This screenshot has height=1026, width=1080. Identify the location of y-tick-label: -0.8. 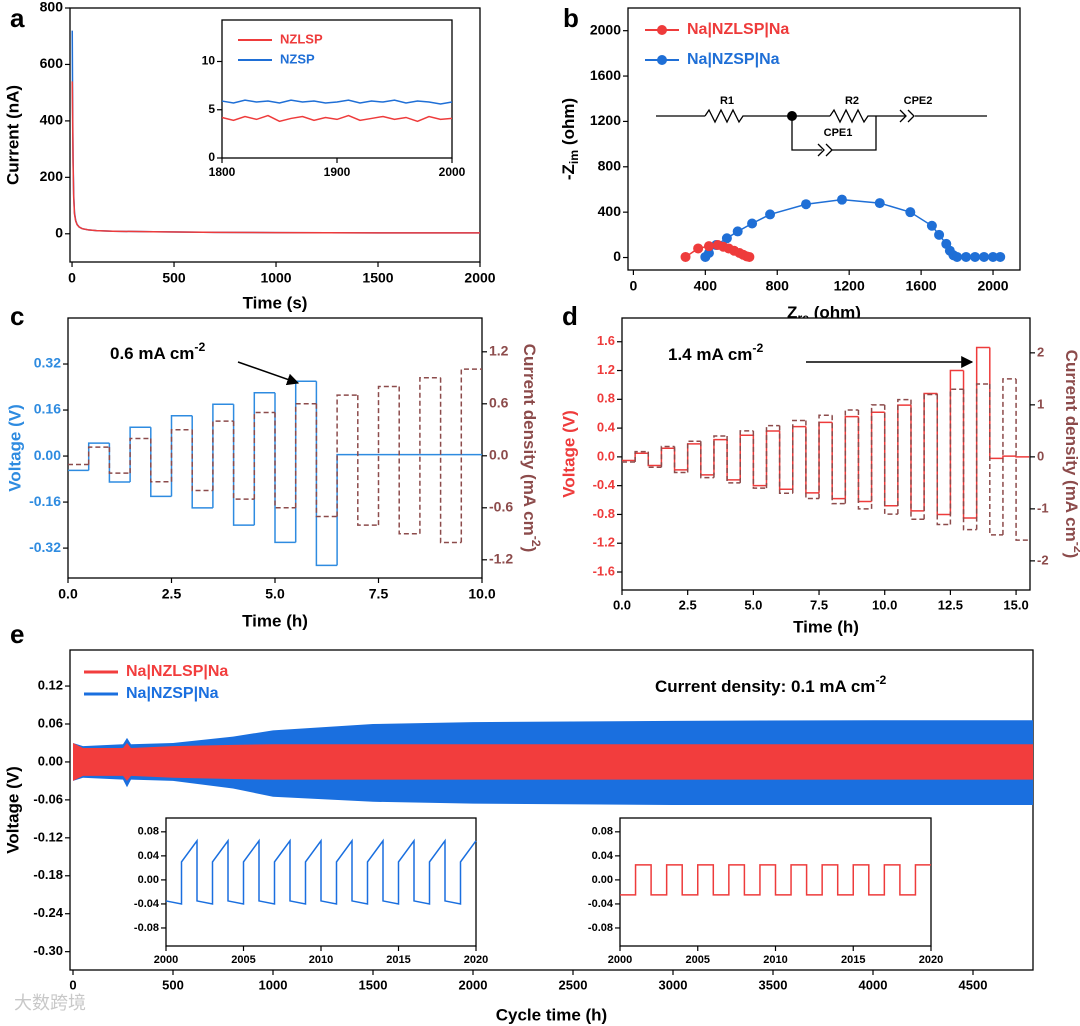
(604, 513).